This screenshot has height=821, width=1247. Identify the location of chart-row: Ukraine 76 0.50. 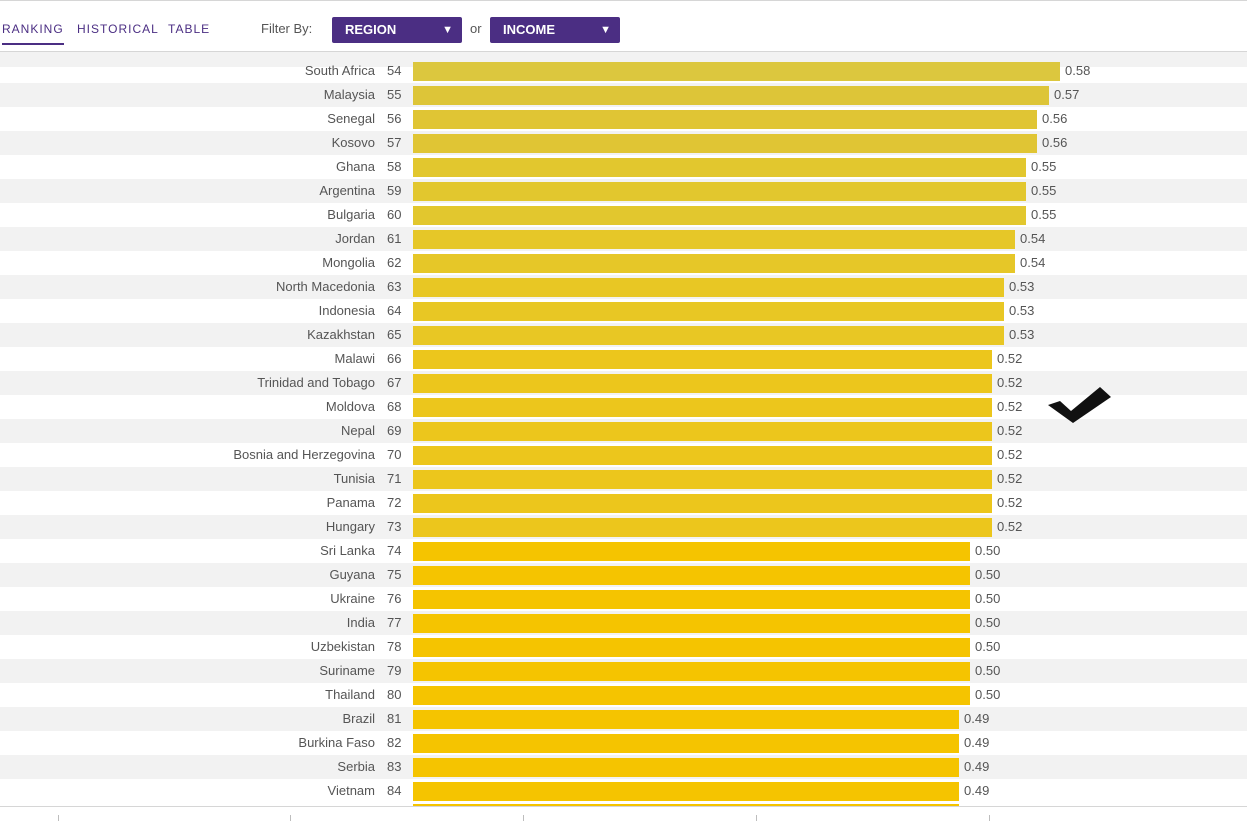
(623, 599).